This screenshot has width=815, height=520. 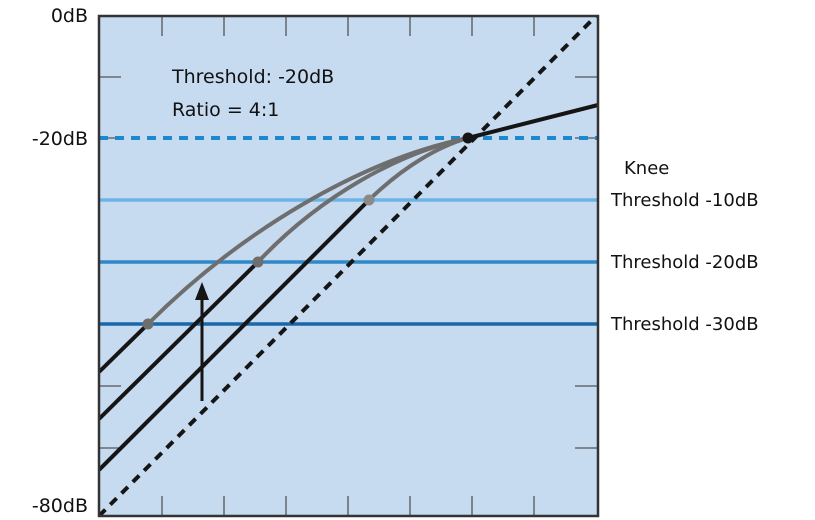 What do you see at coordinates (69, 16) in the screenshot?
I see `axis-label-0db: 0dB` at bounding box center [69, 16].